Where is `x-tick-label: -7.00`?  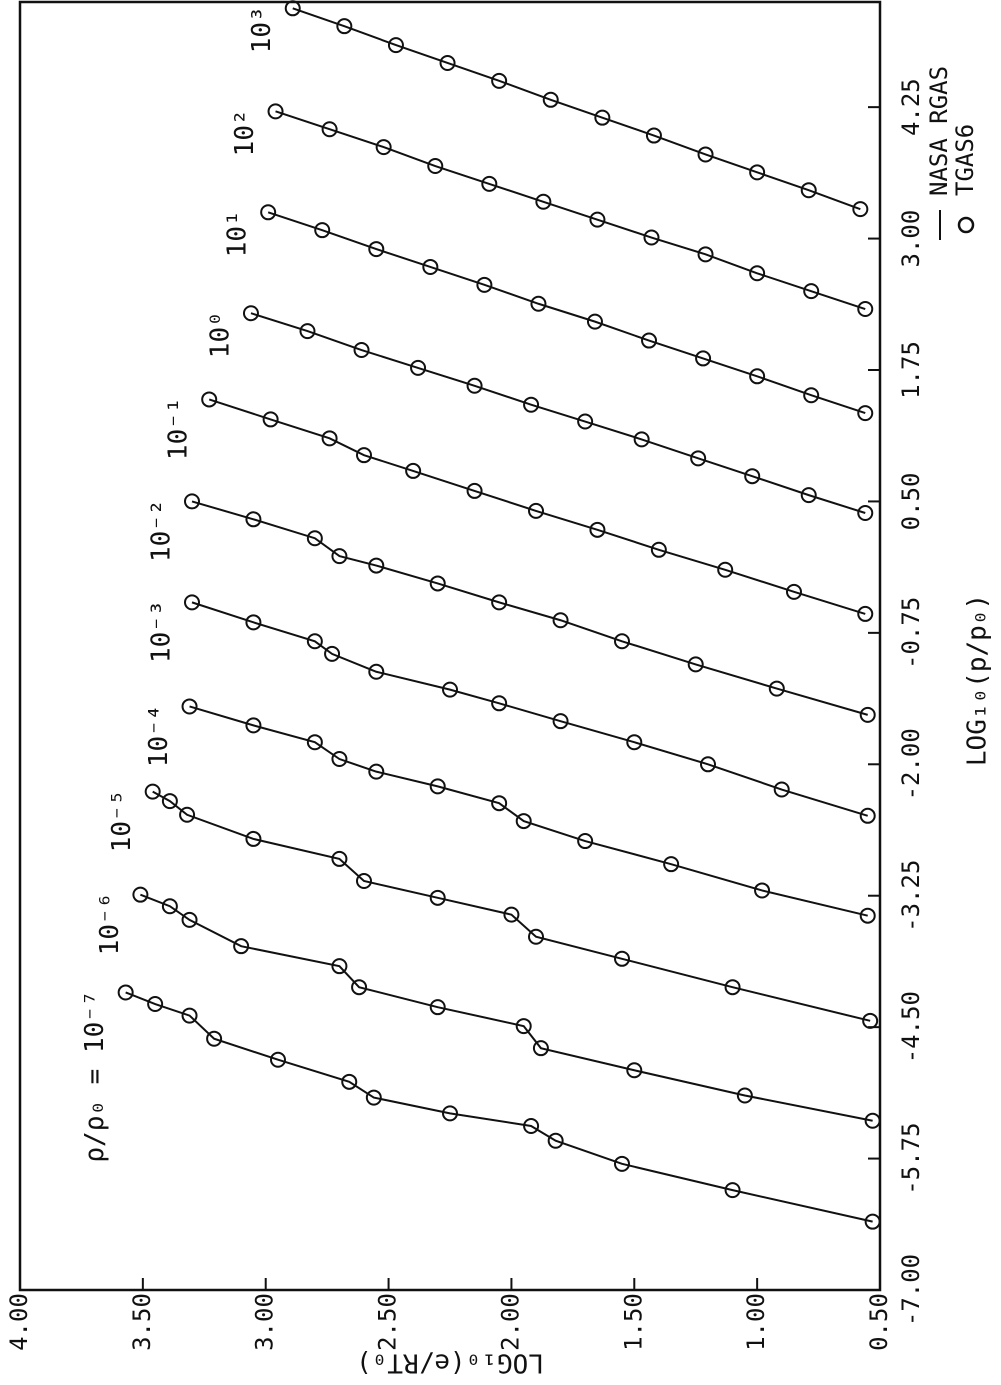 x-tick-label: -7.00 is located at coordinates (911, 1290).